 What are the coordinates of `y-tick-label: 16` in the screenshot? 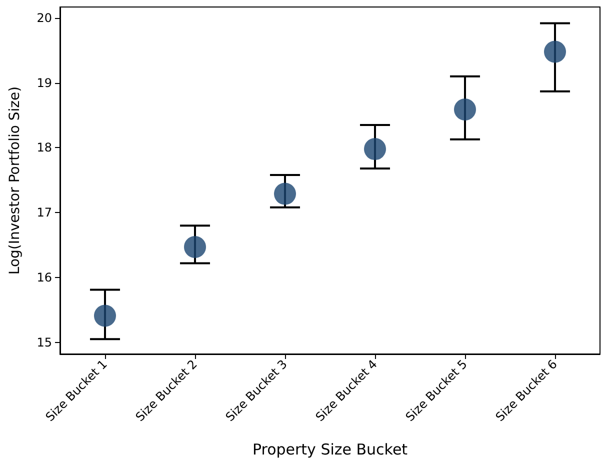 It's located at (44, 277).